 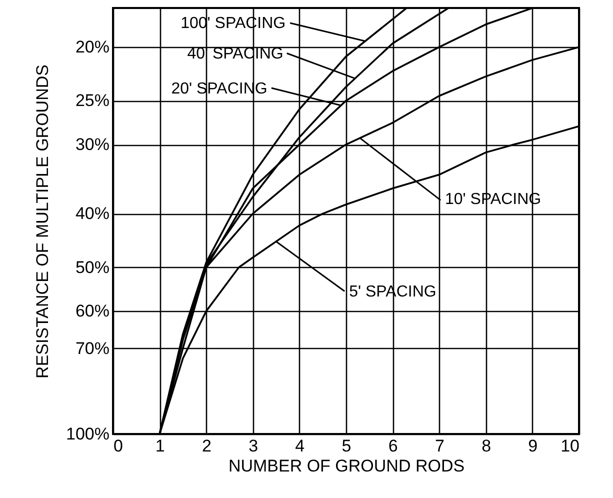 I want to click on y-tick-label: 100%, so click(x=88, y=434).